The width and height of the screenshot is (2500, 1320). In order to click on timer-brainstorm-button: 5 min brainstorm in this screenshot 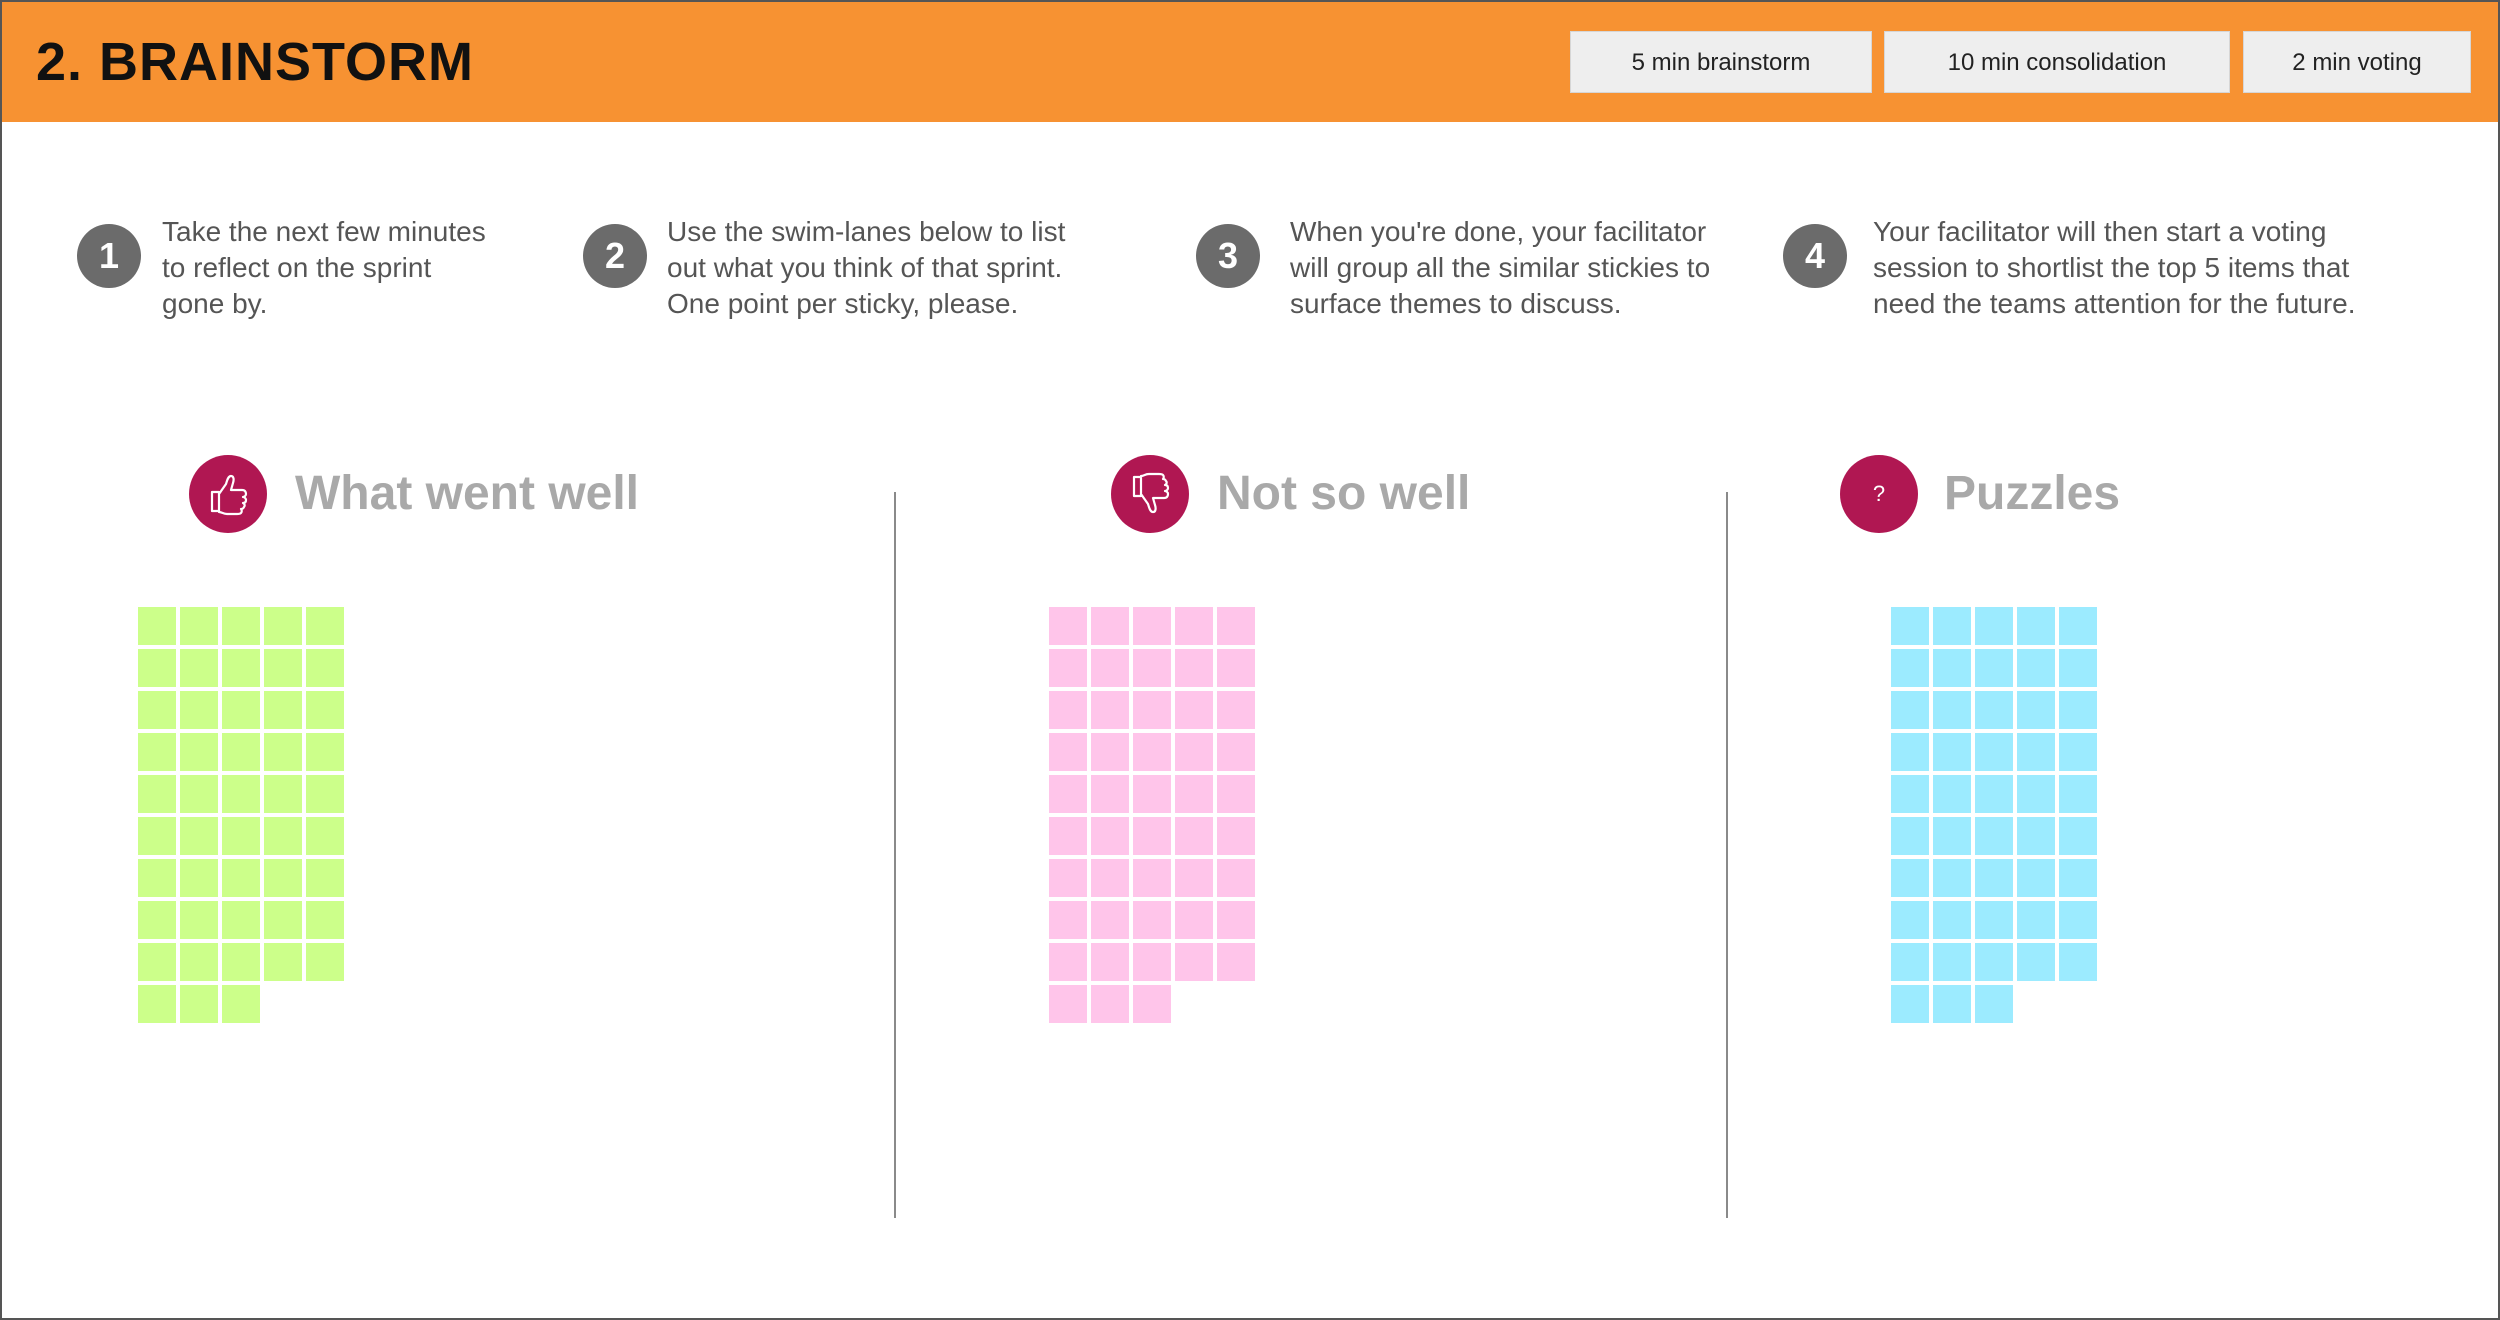, I will do `click(1721, 62)`.